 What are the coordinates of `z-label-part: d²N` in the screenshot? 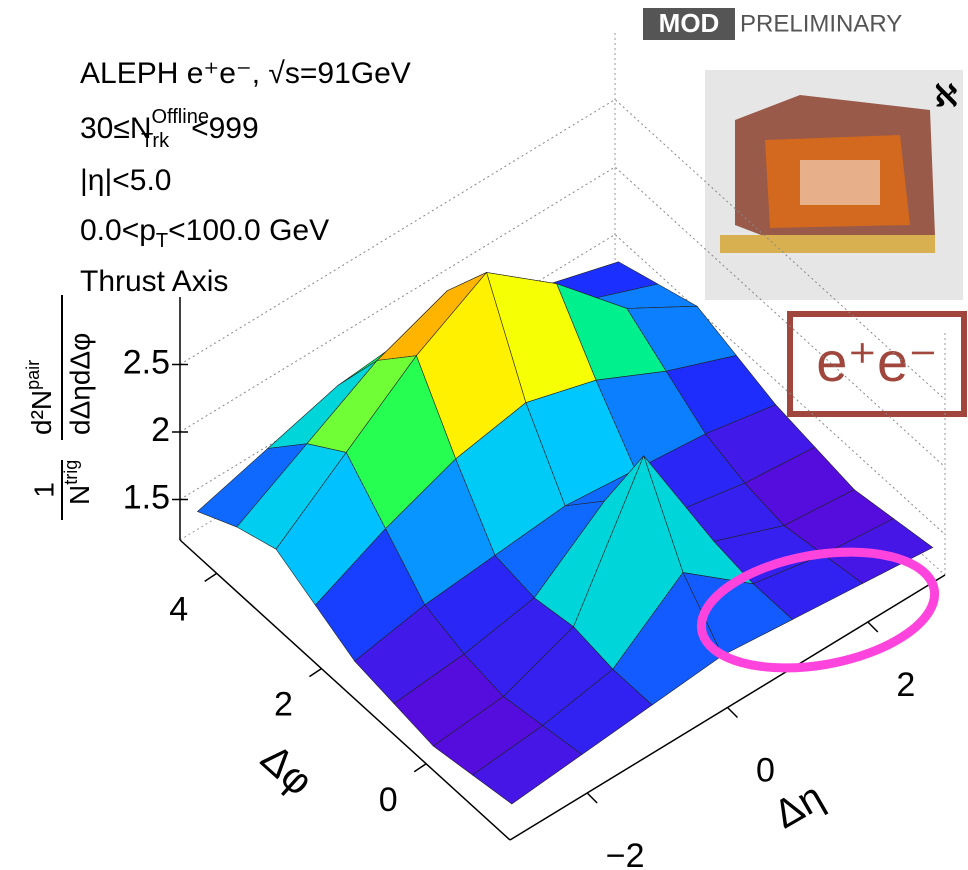 It's located at (41, 412).